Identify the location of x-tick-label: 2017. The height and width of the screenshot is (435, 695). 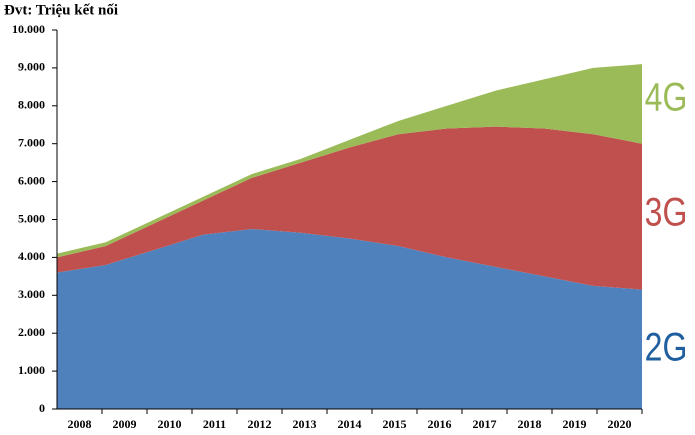
(485, 424).